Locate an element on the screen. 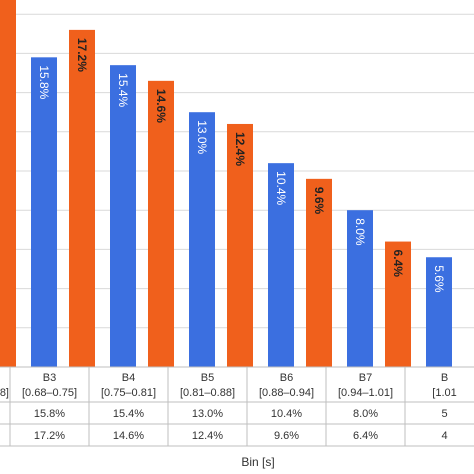 Image resolution: width=474 pixels, height=474 pixels. table-cell: 8.0% is located at coordinates (365, 414).